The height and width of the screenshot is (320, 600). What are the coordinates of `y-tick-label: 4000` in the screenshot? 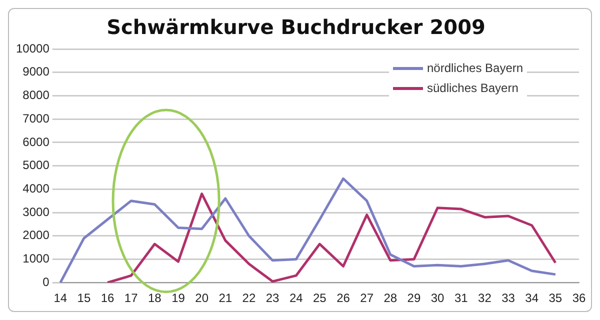 It's located at (36, 188).